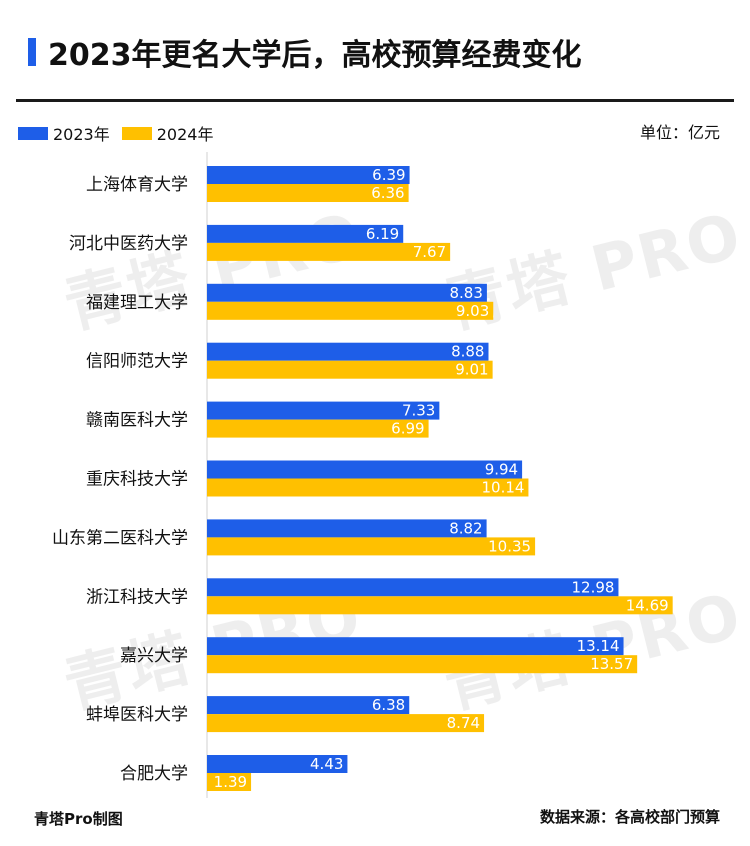 The height and width of the screenshot is (846, 750). What do you see at coordinates (418, 411) in the screenshot?
I see `data-label: 7.33` at bounding box center [418, 411].